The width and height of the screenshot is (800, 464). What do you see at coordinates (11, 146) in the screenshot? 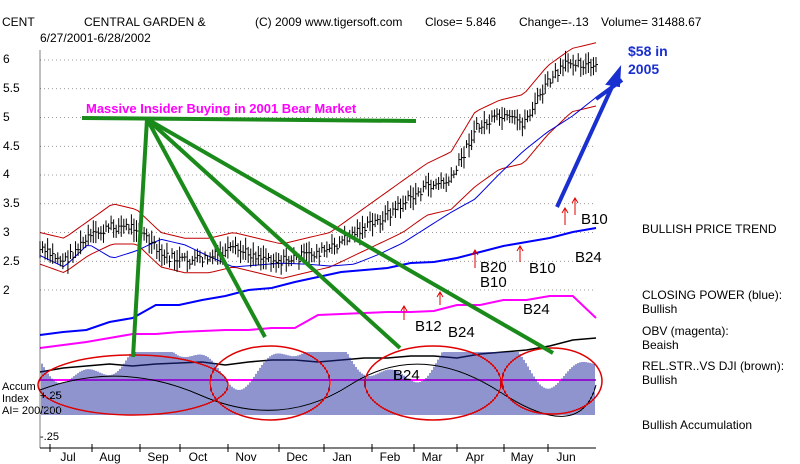
I see `y-tick-label: 4.5` at bounding box center [11, 146].